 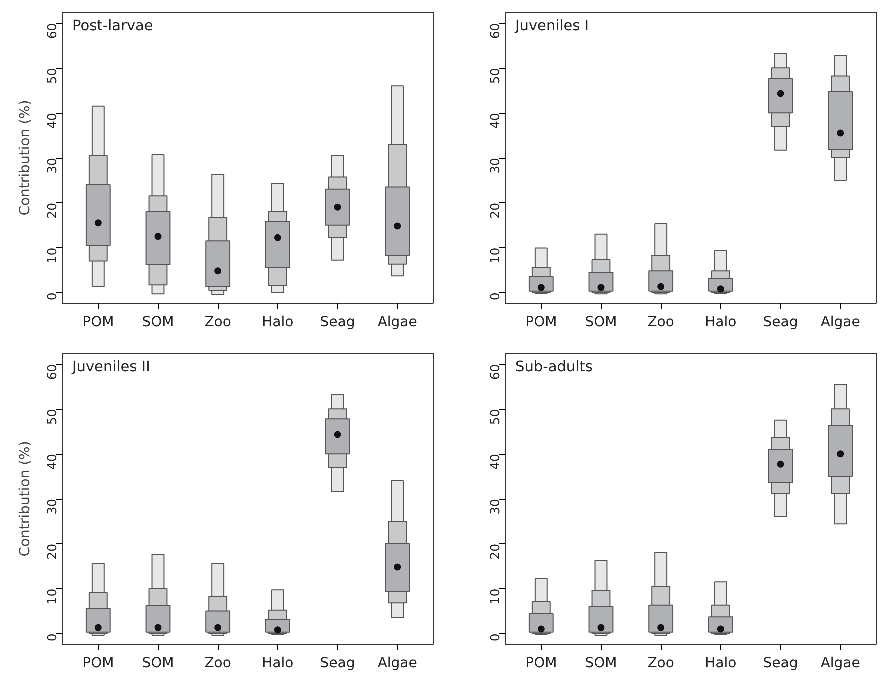 I want to click on chart-title: Sub-adults, so click(x=554, y=368).